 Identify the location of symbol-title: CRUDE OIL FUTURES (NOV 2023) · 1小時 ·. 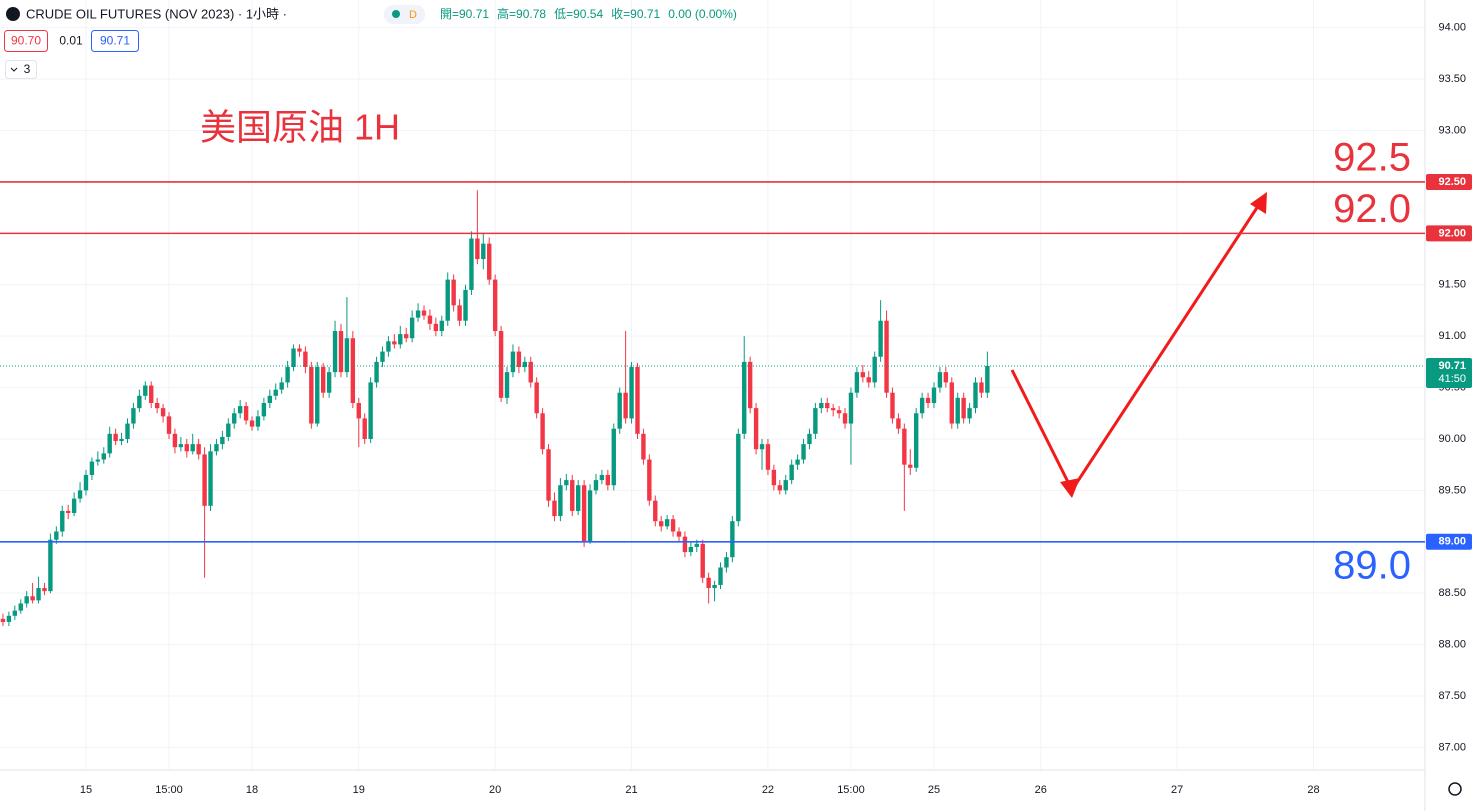
(156, 13).